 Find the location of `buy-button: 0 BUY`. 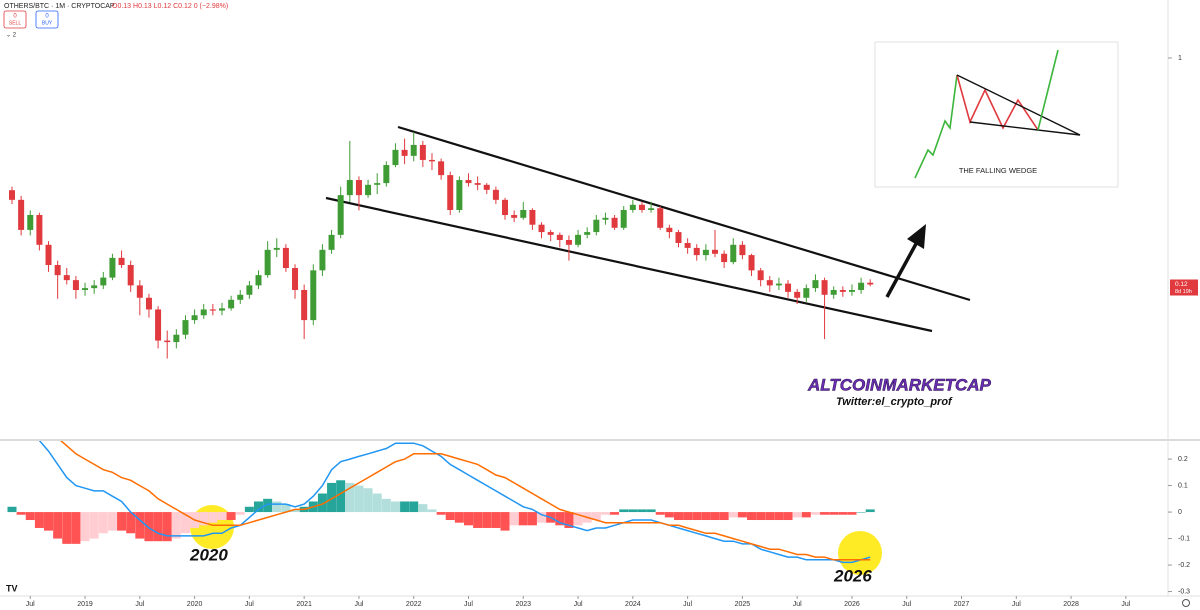

buy-button: 0 BUY is located at coordinates (47, 19).